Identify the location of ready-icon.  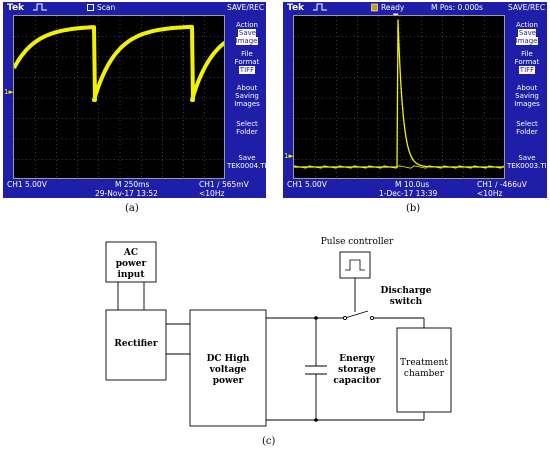
(375, 9).